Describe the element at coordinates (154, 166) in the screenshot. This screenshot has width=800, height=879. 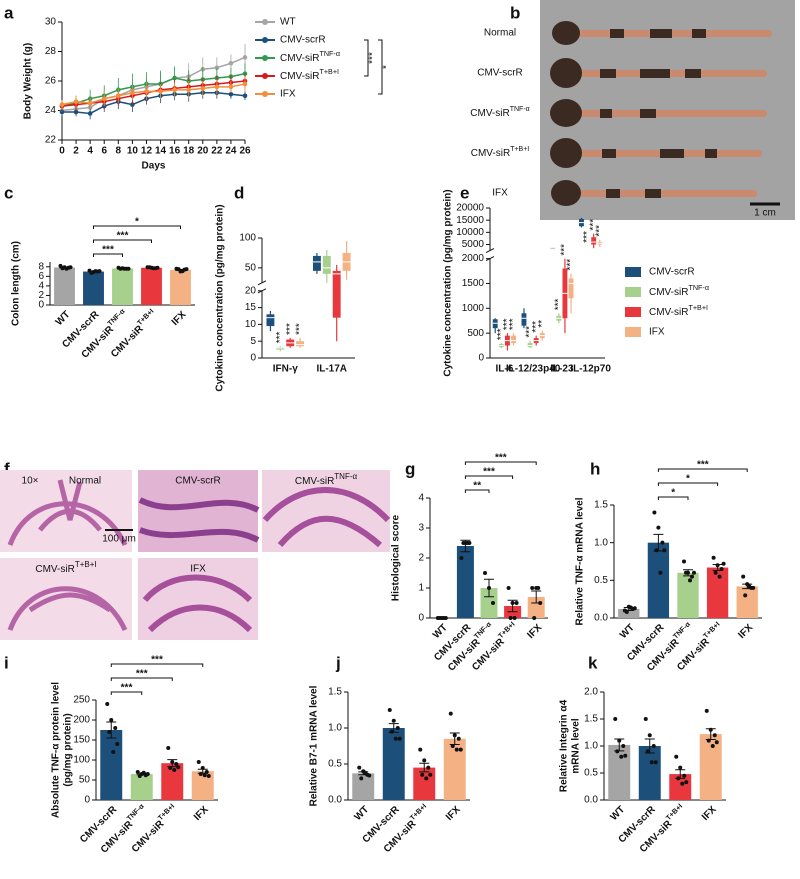
I see `x-axis-title: Days` at that location.